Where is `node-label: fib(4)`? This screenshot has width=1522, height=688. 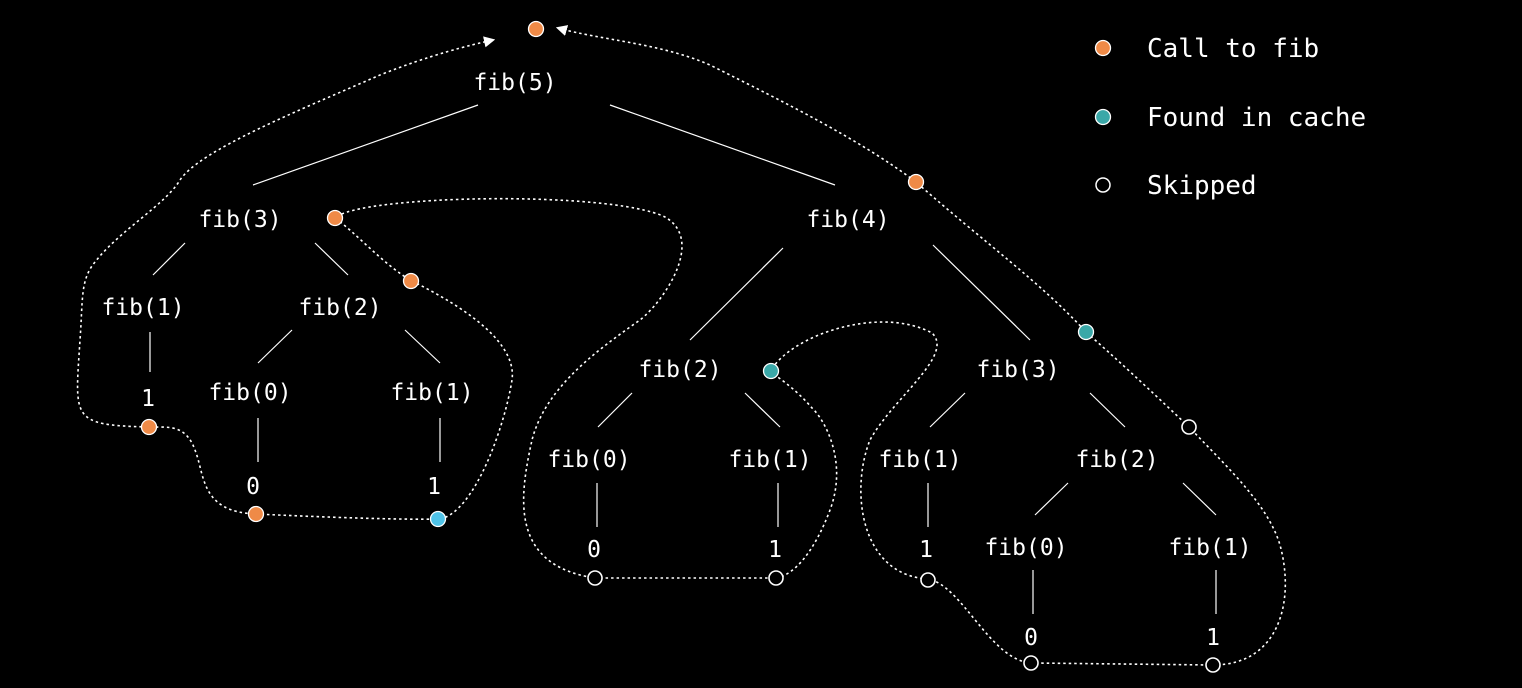 node-label: fib(4) is located at coordinates (847, 220).